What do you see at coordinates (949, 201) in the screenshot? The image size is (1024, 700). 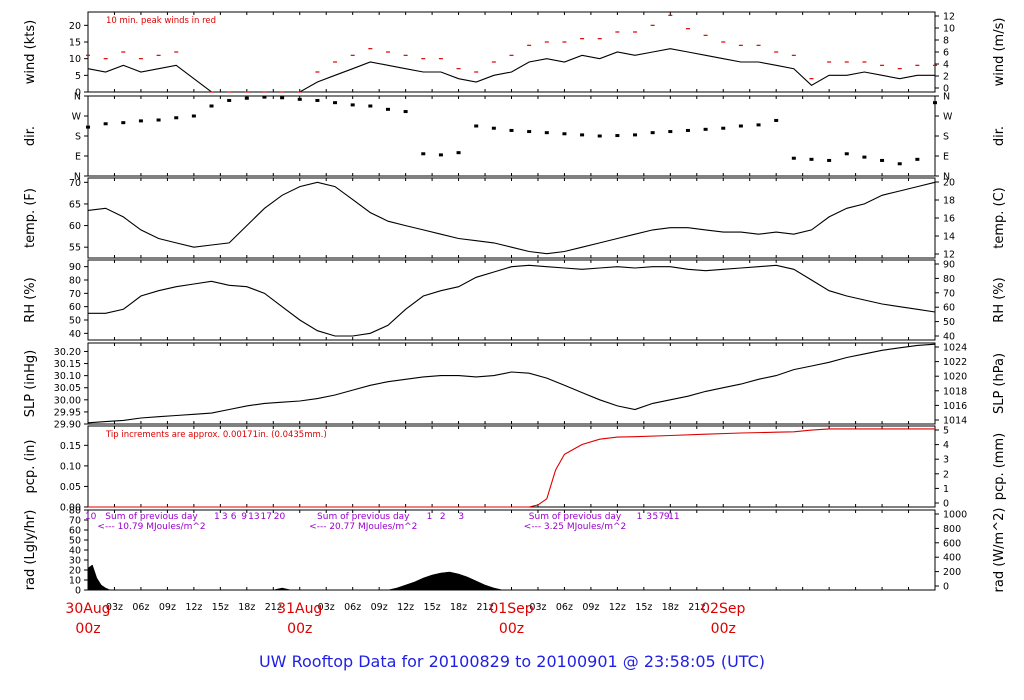 I see `y-tick-label-right: 18` at bounding box center [949, 201].